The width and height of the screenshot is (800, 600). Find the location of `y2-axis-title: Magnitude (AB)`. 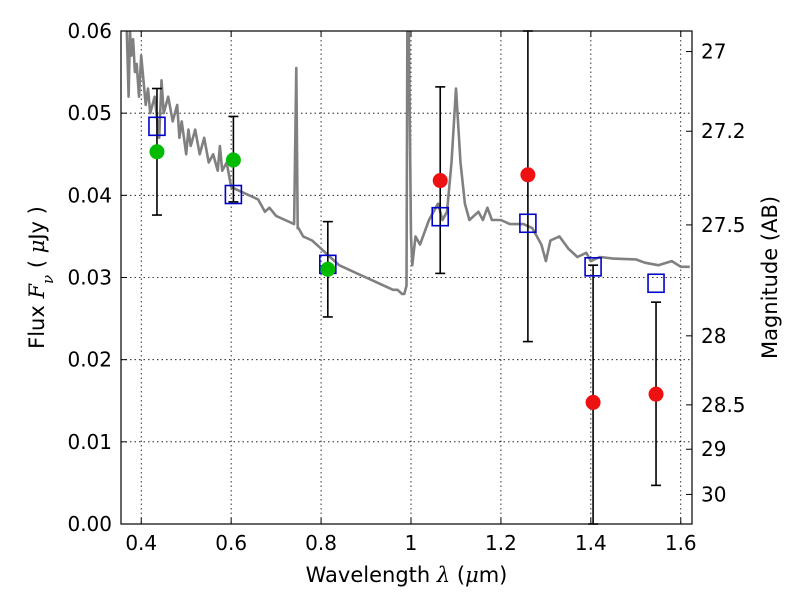

y2-axis-title: Magnitude (AB) is located at coordinates (770, 277).